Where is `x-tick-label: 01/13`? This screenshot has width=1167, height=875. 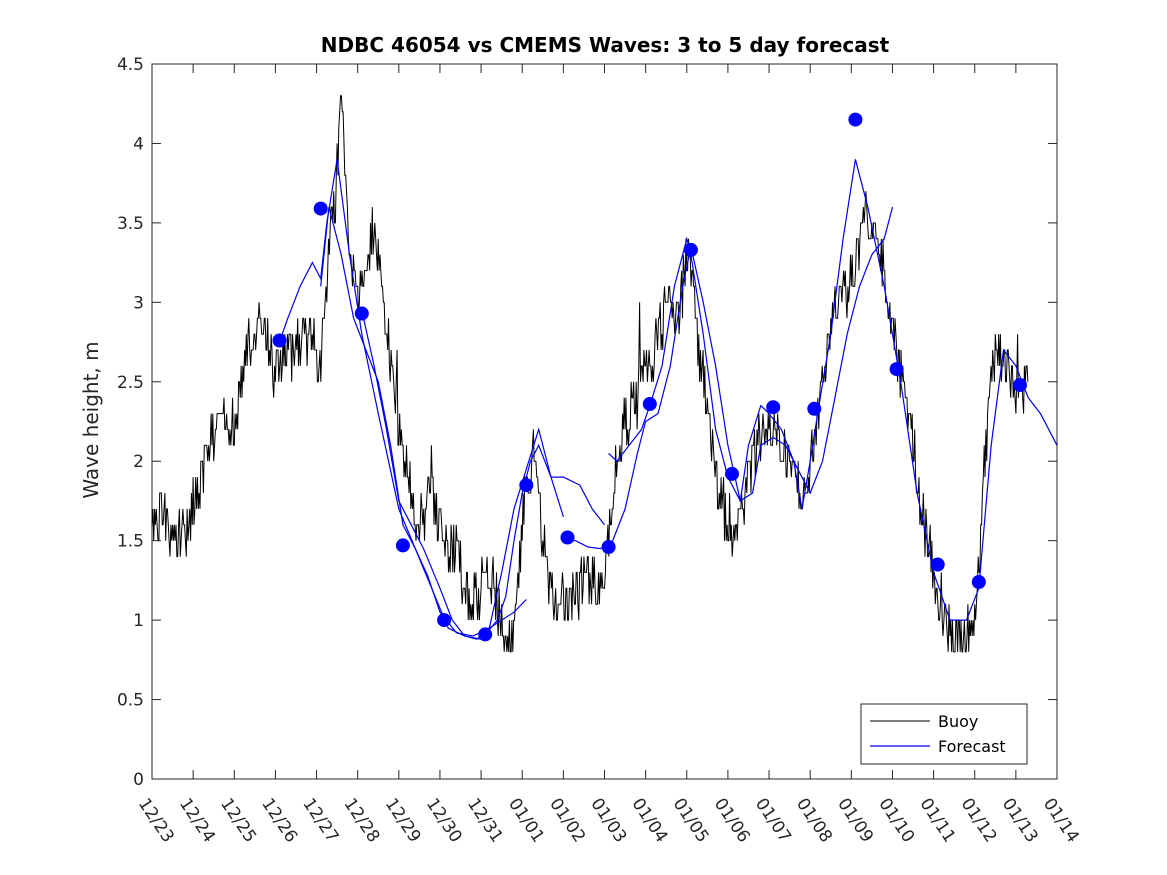
x-tick-label: 01/13 is located at coordinates (1020, 821).